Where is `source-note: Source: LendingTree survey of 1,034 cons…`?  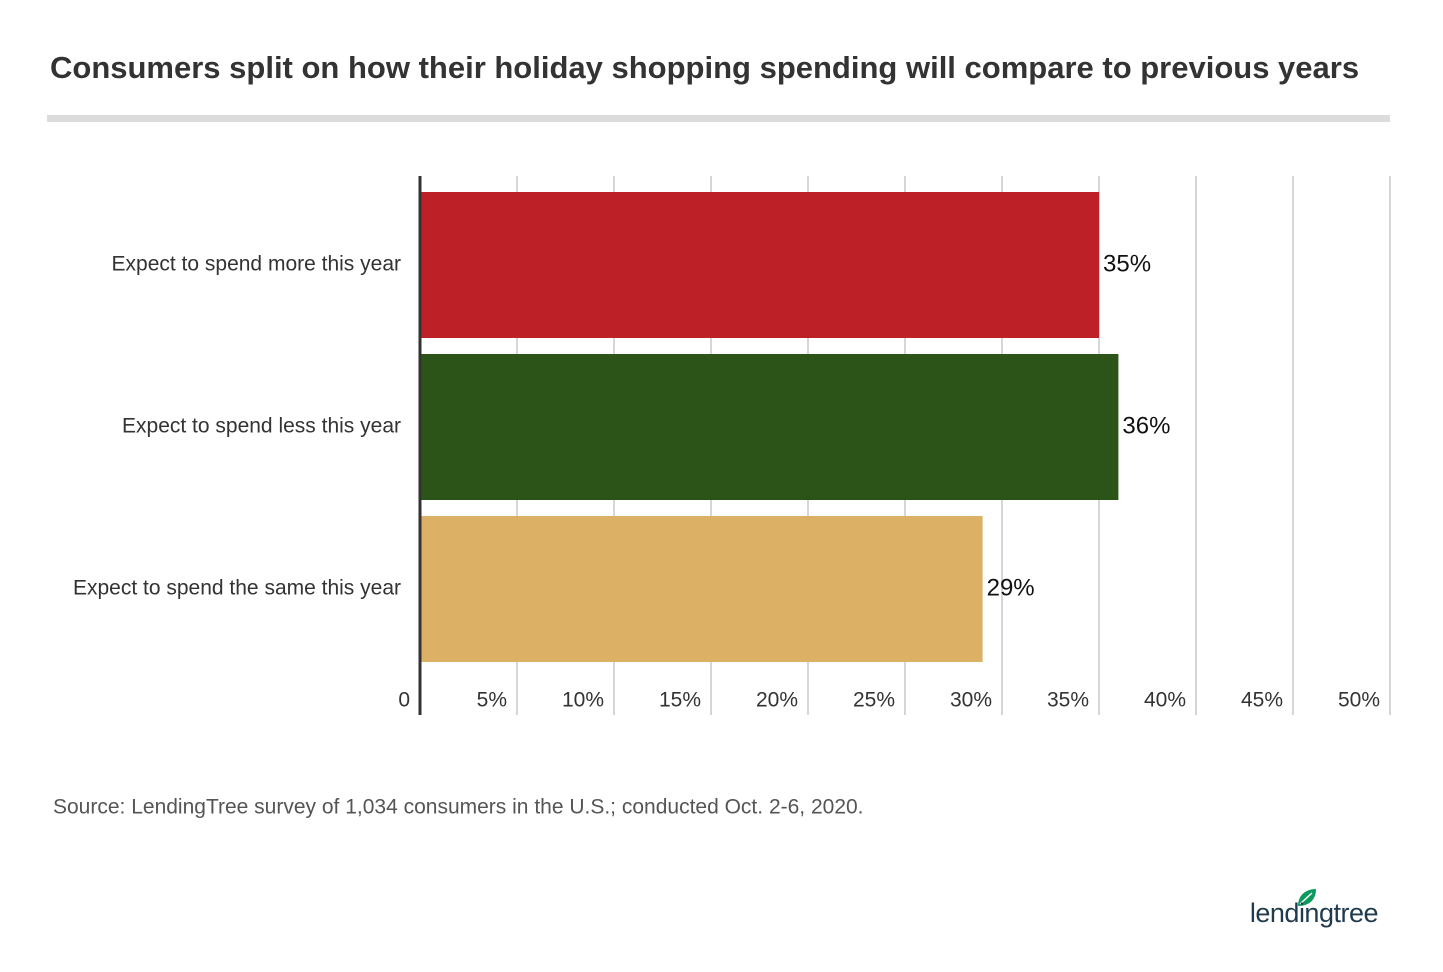 source-note: Source: LendingTree survey of 1,034 cons… is located at coordinates (458, 807).